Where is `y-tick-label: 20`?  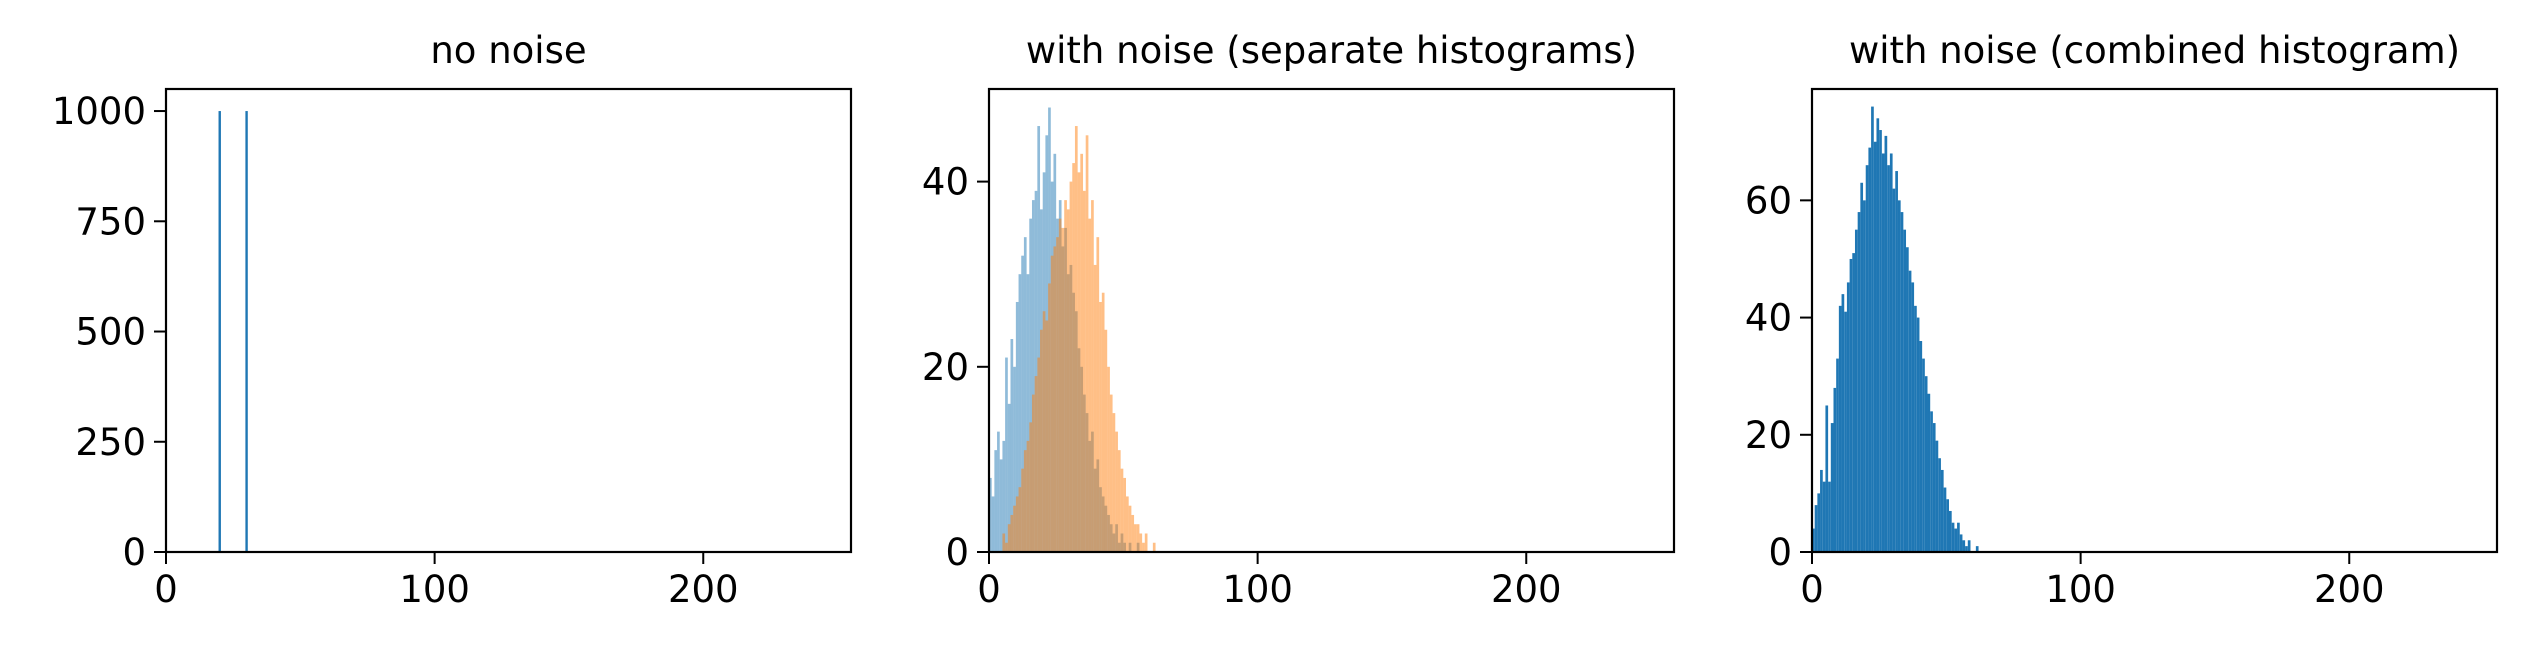
y-tick-label: 20 is located at coordinates (945, 367).